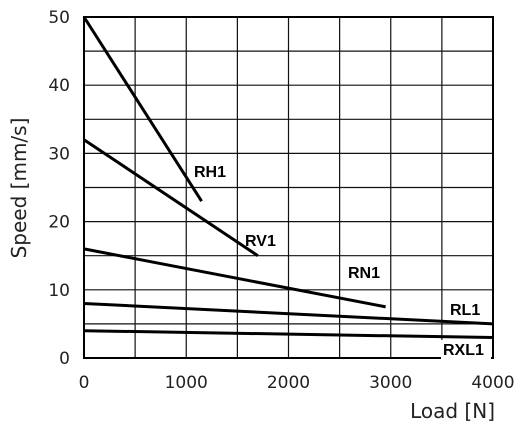 This screenshot has height=423, width=519. What do you see at coordinates (59, 18) in the screenshot?
I see `y-tick-label: 50` at bounding box center [59, 18].